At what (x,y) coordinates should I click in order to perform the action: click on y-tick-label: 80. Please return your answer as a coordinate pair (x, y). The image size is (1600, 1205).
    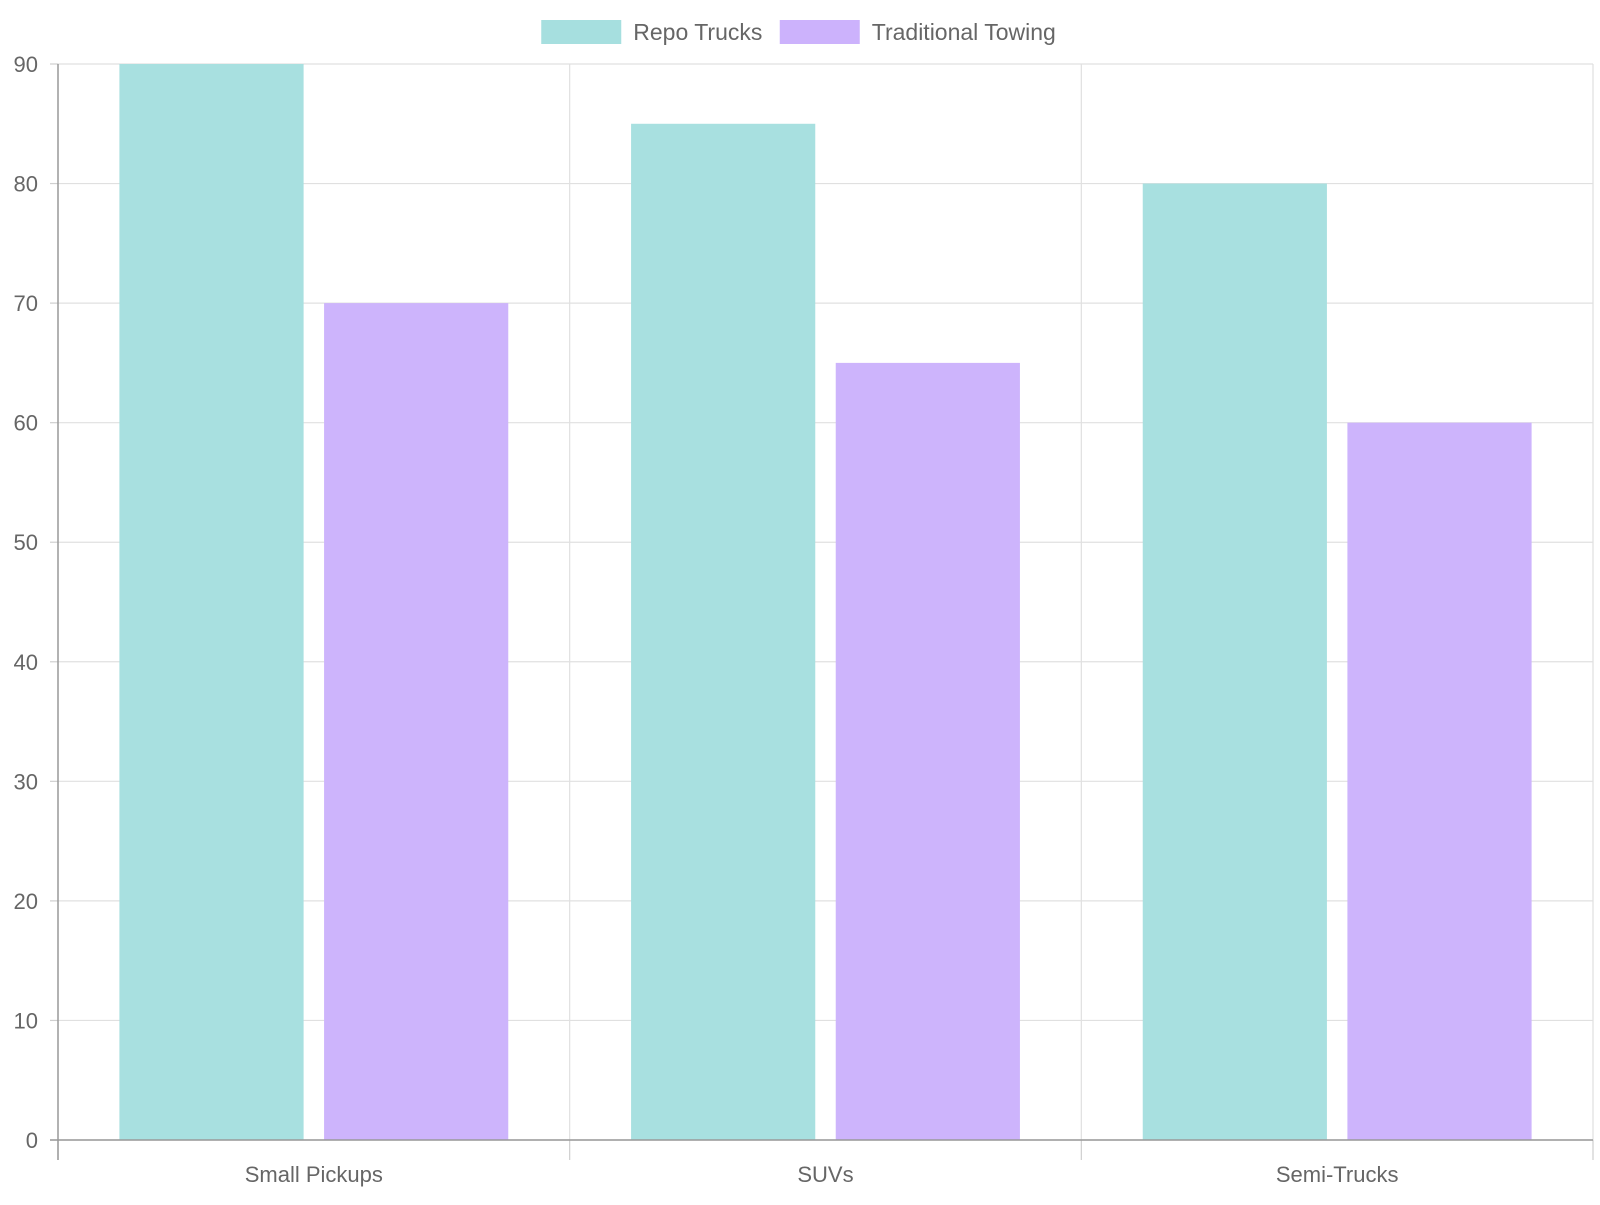
    Looking at the image, I should click on (26, 184).